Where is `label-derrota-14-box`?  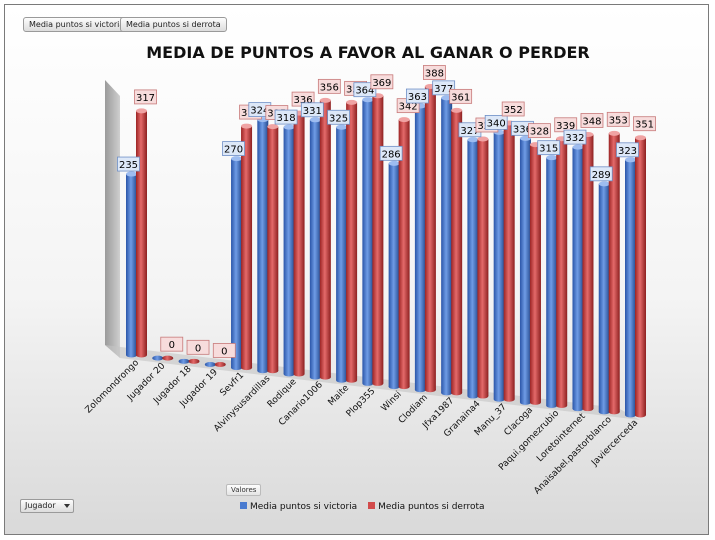
label-derrota-14-box is located at coordinates (513, 109).